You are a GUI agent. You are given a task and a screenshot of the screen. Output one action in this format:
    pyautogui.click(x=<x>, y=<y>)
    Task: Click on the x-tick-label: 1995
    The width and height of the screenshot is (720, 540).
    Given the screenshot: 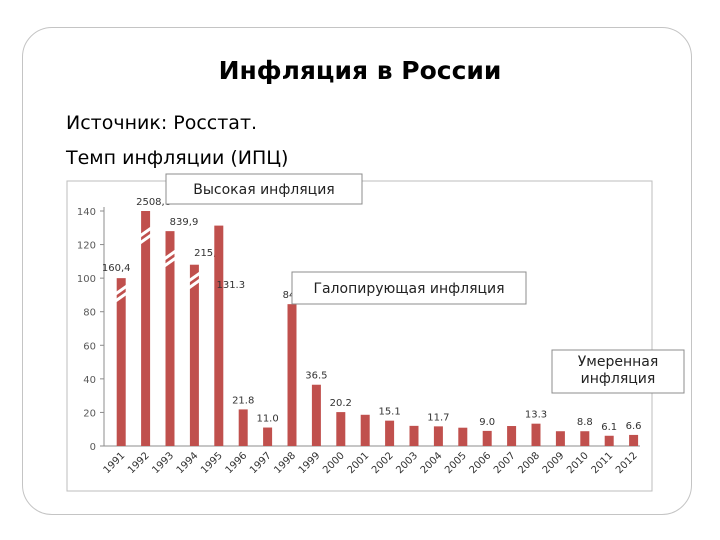 What is the action you would take?
    pyautogui.click(x=212, y=463)
    